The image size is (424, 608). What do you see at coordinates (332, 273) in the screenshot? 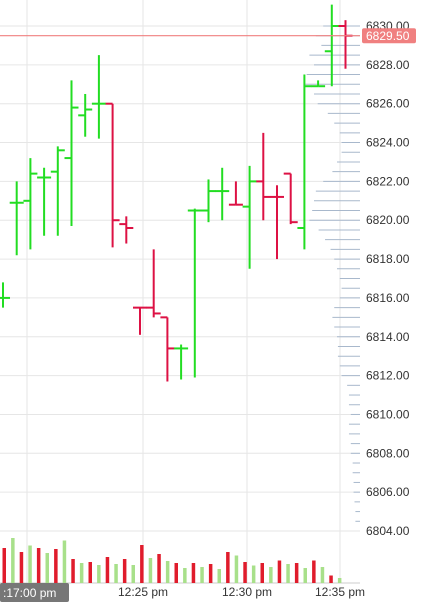
I see `volume-profile` at bounding box center [332, 273].